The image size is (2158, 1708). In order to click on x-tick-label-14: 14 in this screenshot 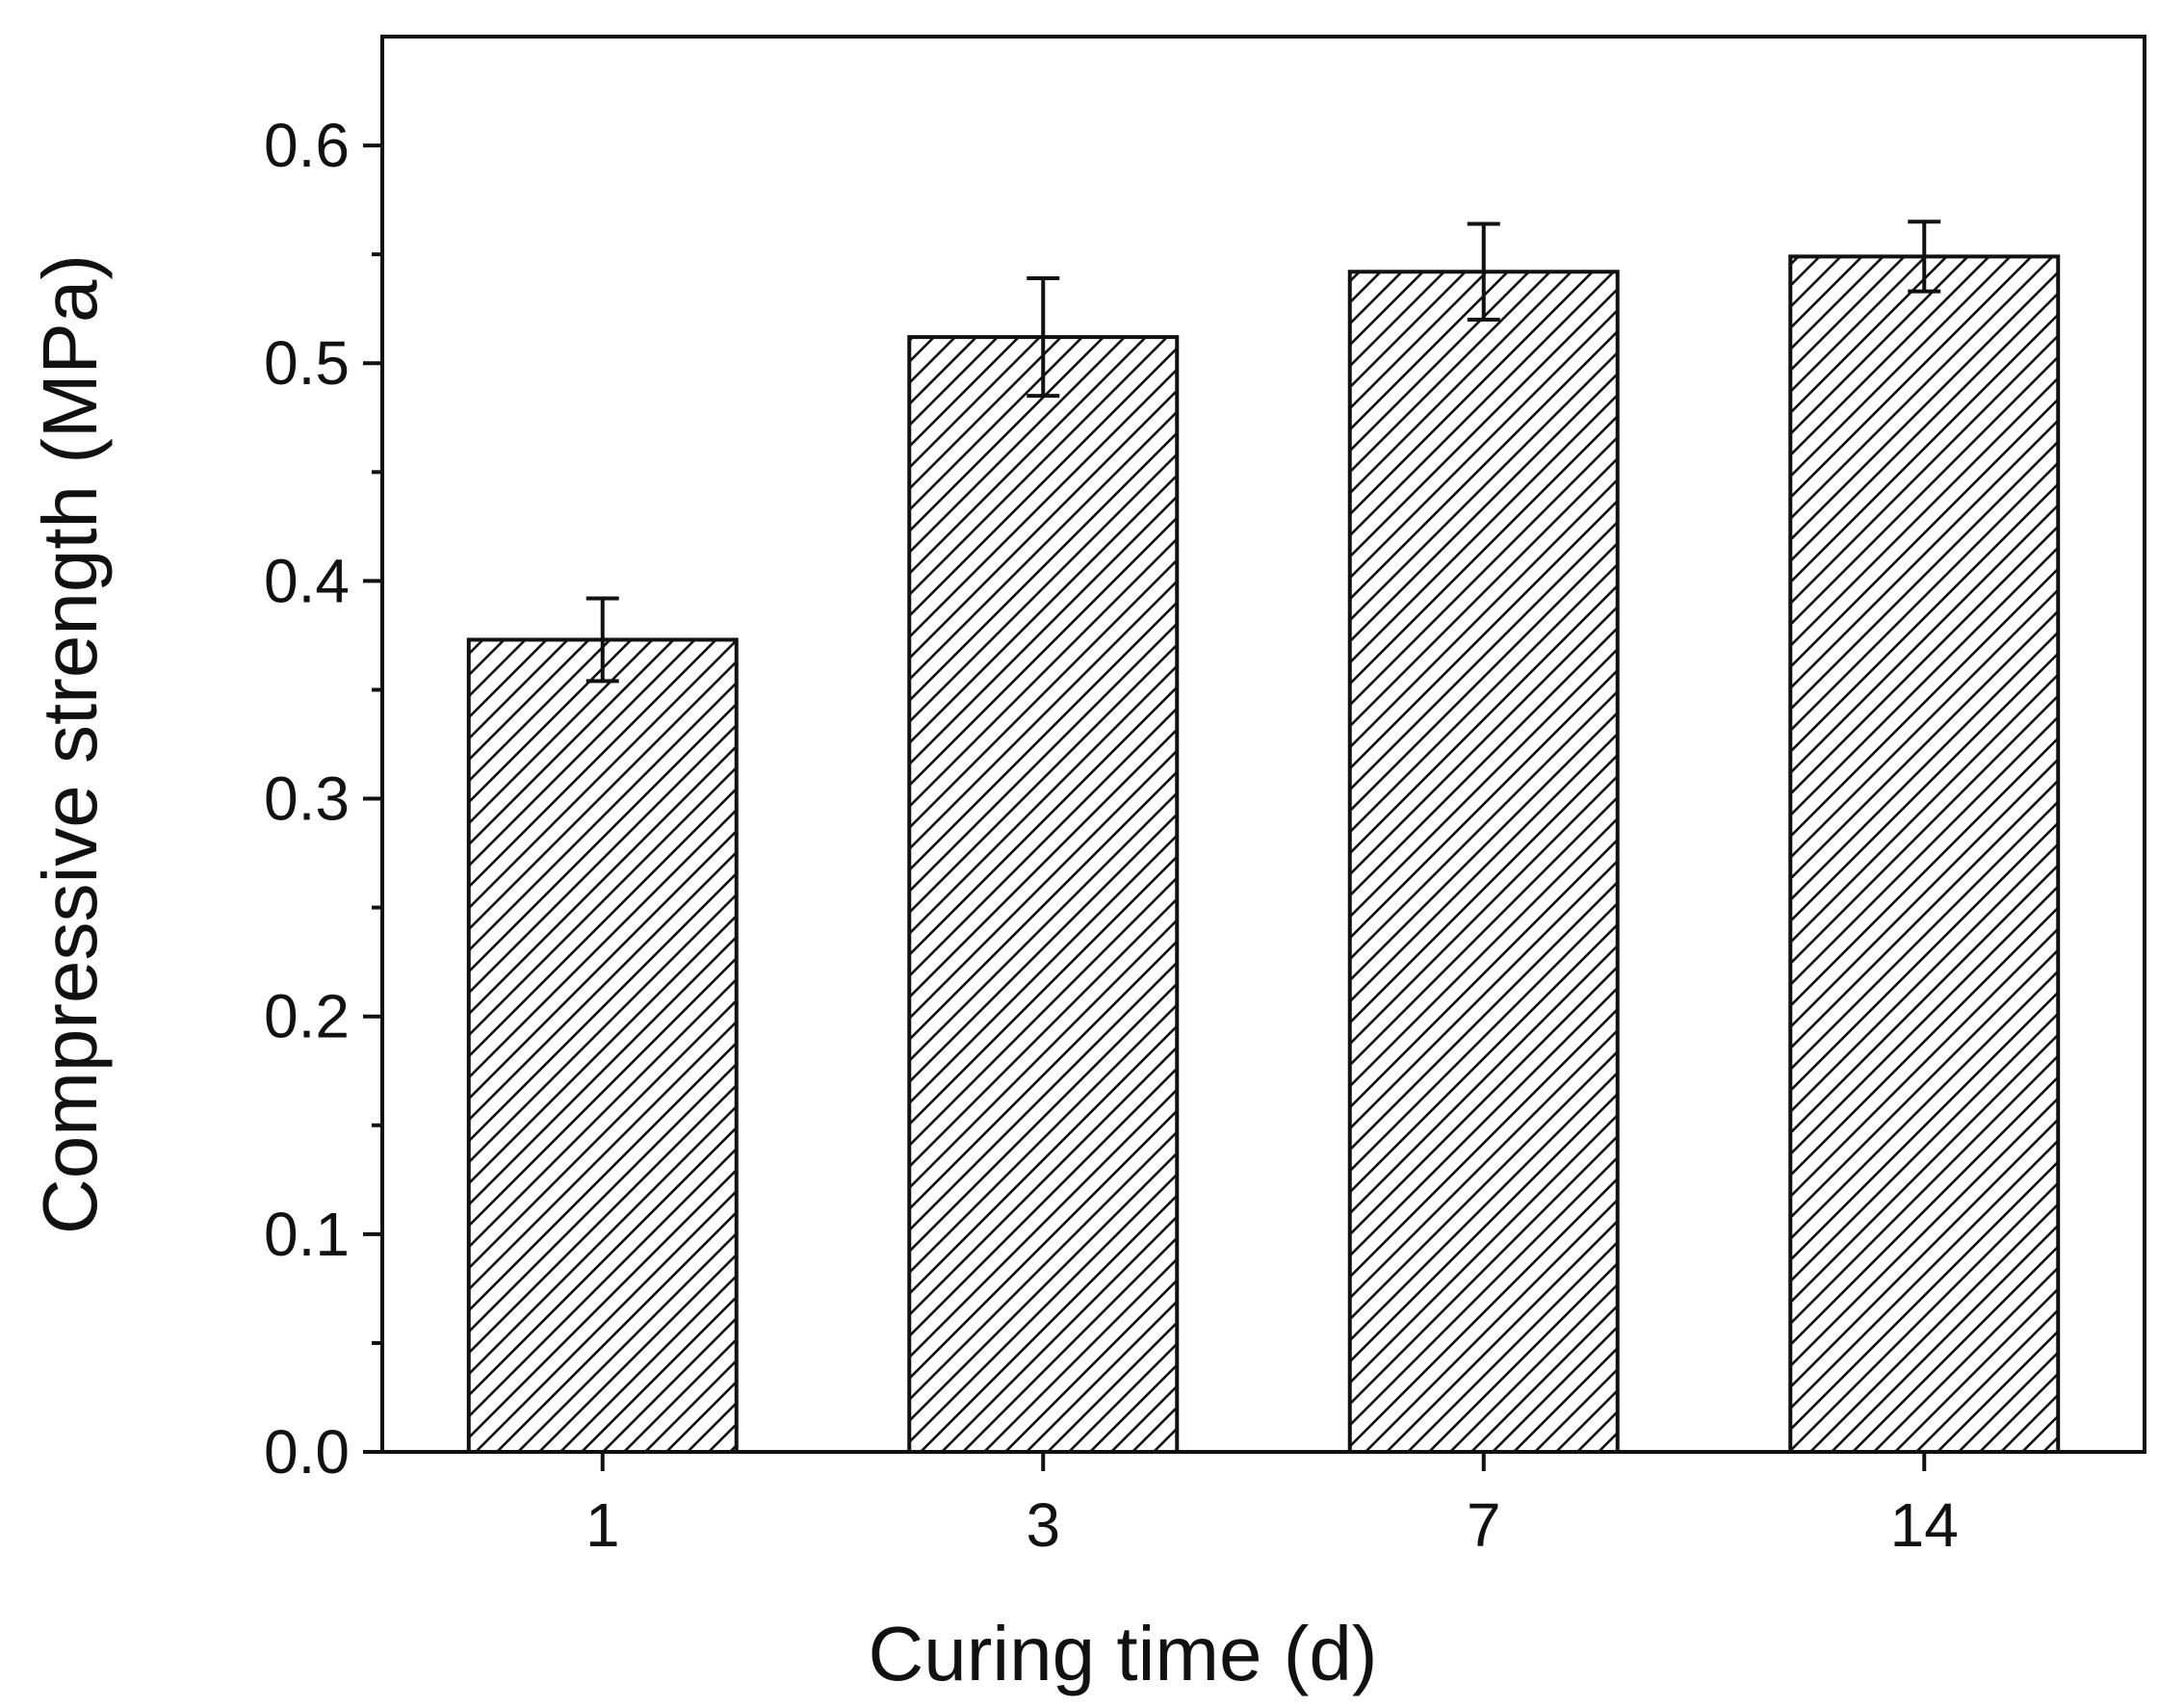, I will do `click(1924, 1525)`.